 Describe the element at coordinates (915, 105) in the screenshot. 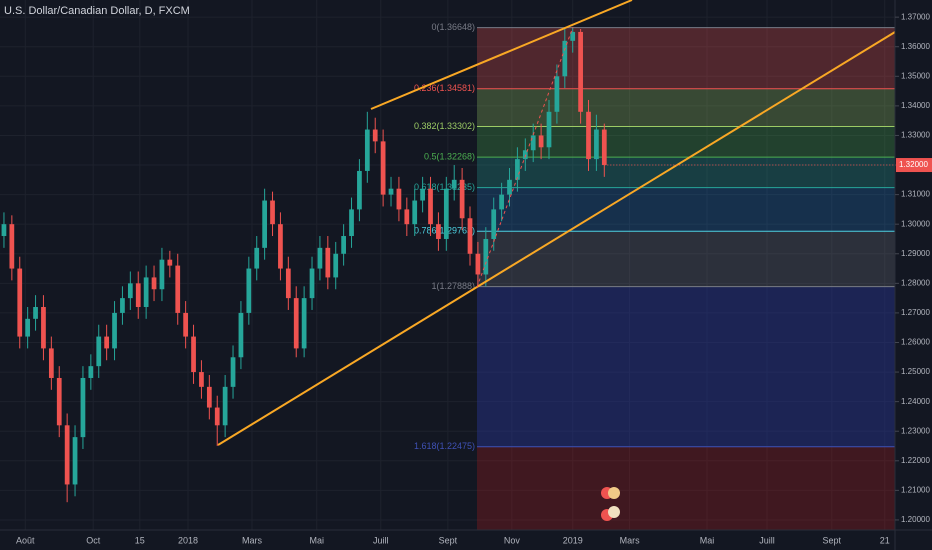

I see `y-tick-label: 1.34000` at that location.